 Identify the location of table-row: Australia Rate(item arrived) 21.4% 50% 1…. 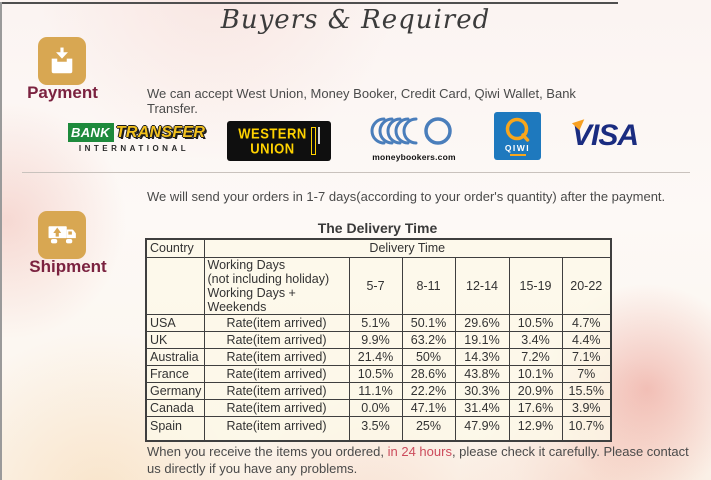
(378, 356).